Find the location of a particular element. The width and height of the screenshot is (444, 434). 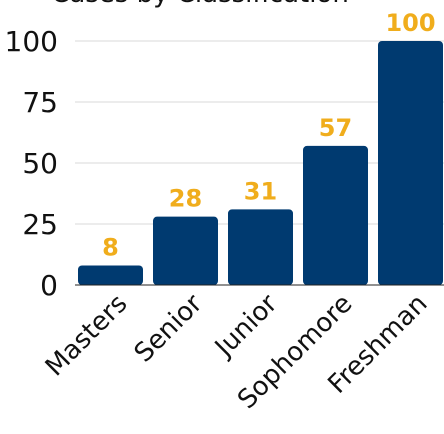

value-label-senior: 28 is located at coordinates (185, 199).